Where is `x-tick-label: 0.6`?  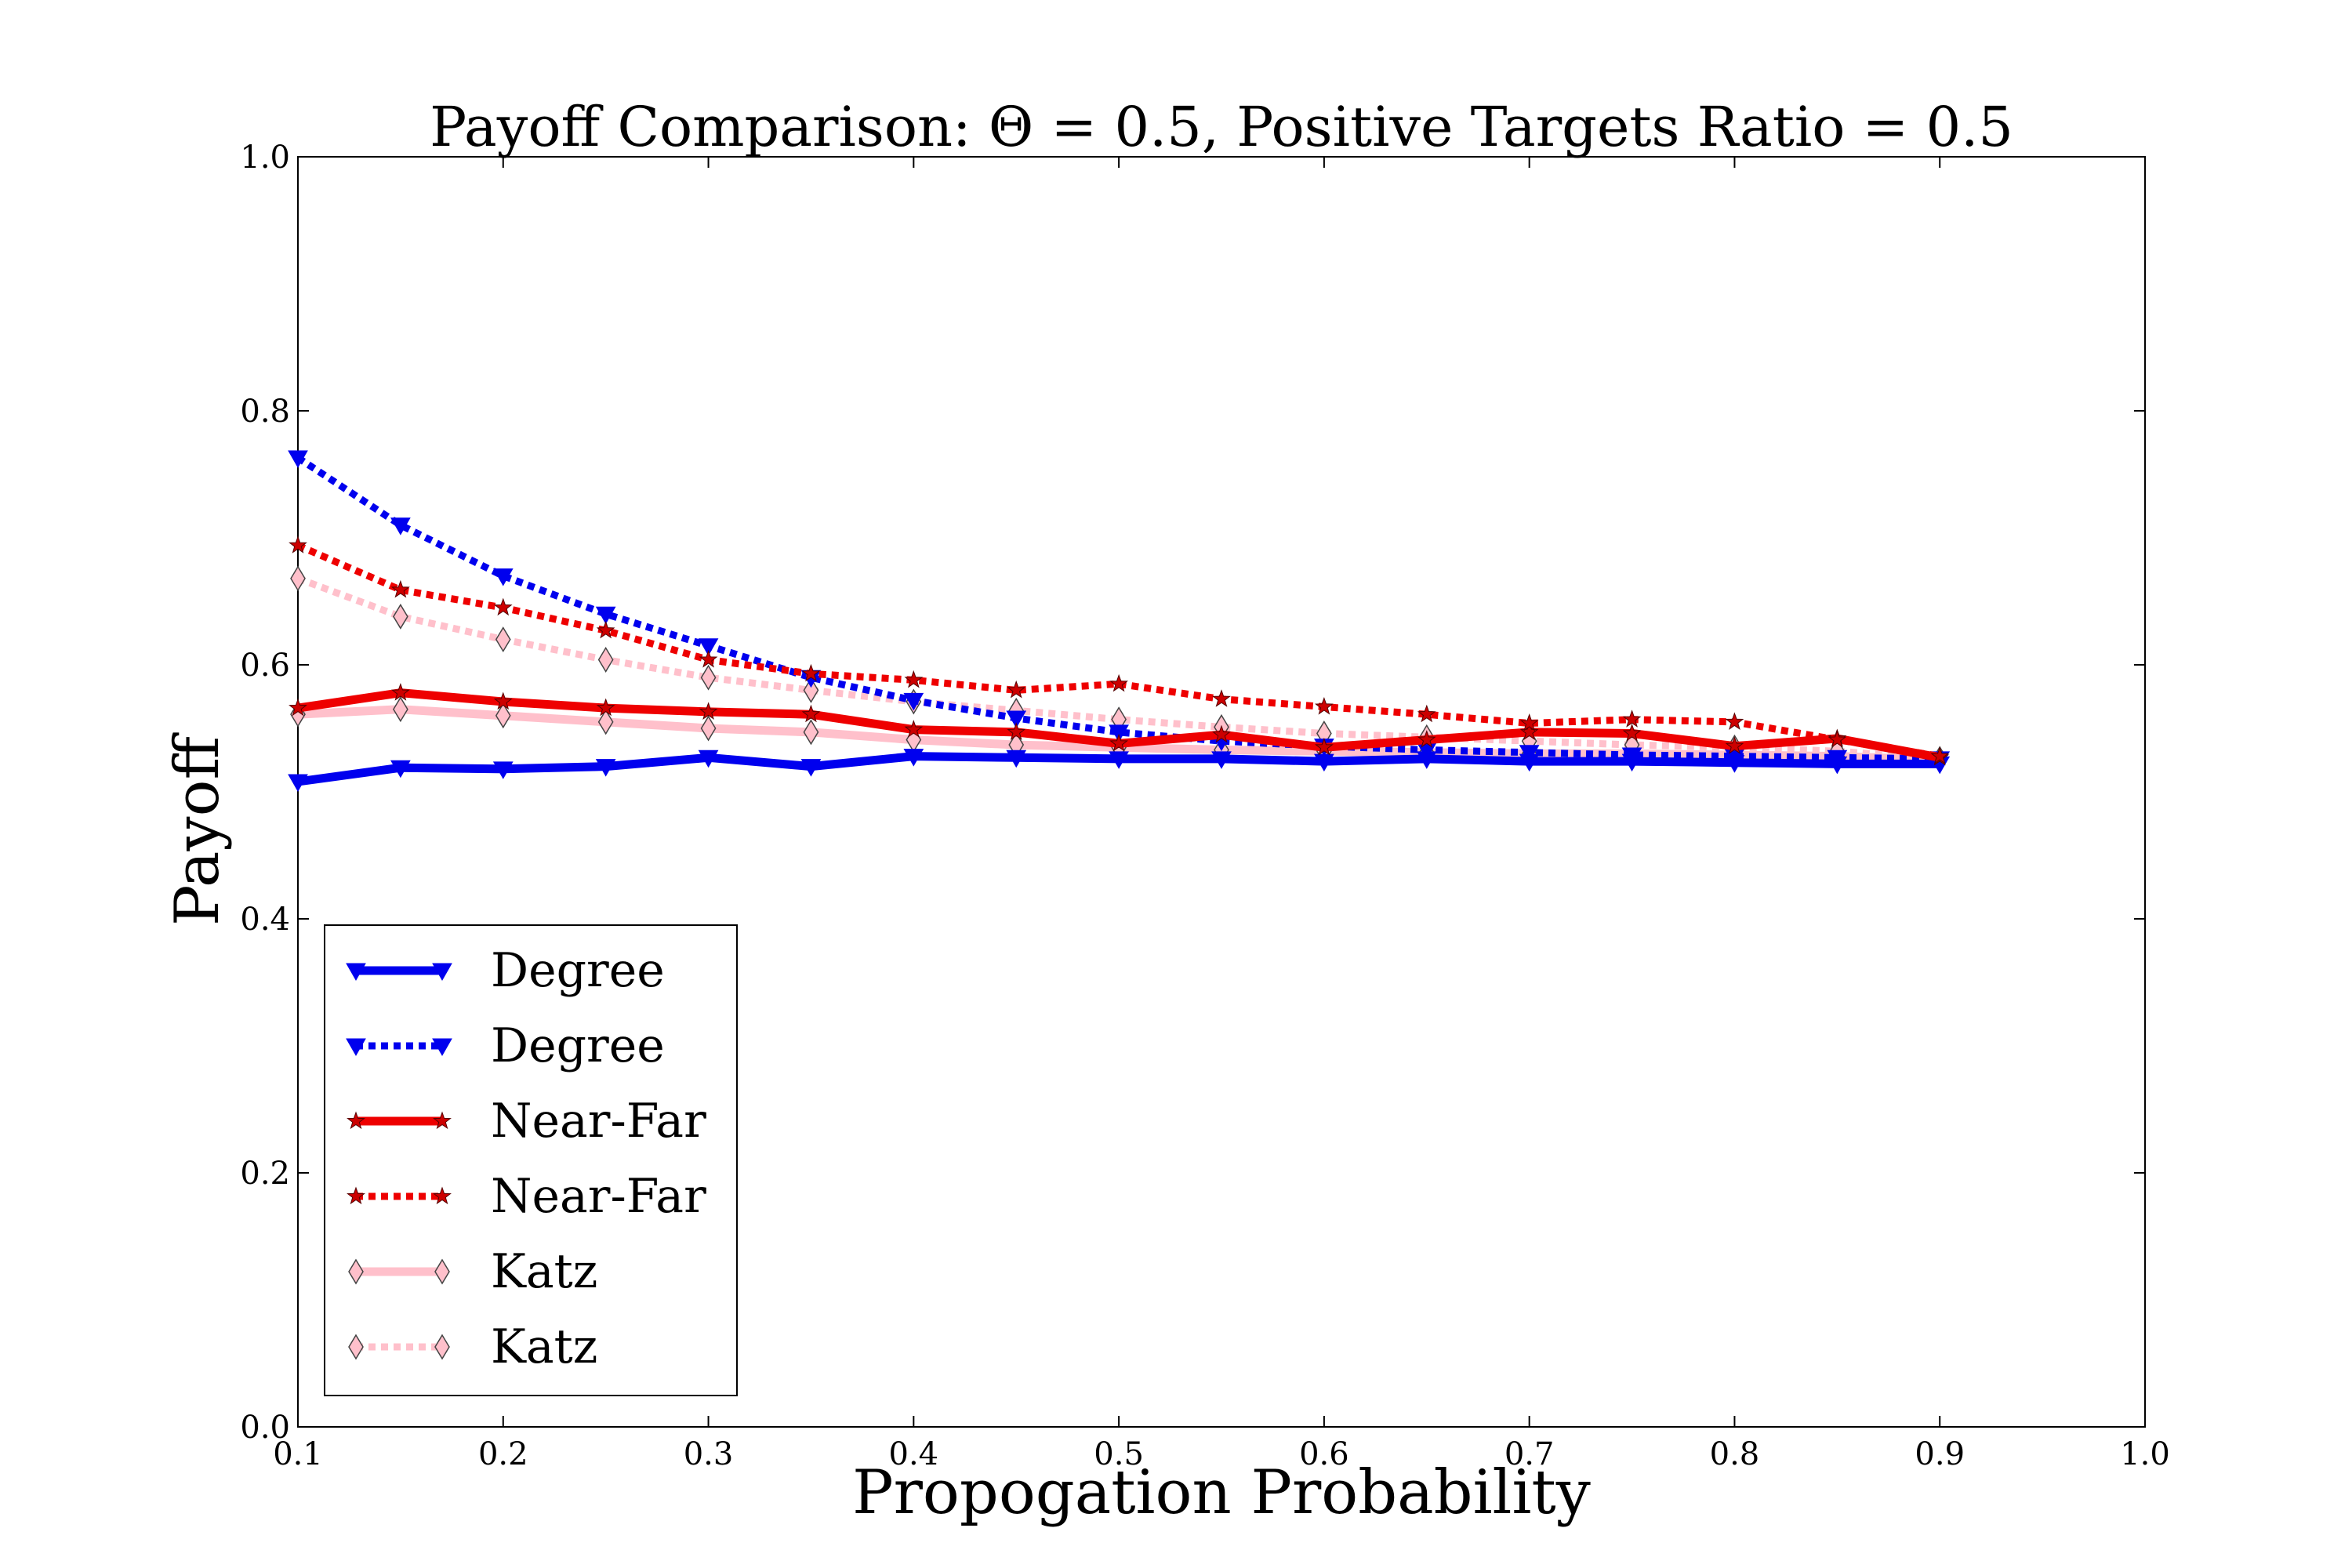 x-tick-label: 0.6 is located at coordinates (1324, 1454).